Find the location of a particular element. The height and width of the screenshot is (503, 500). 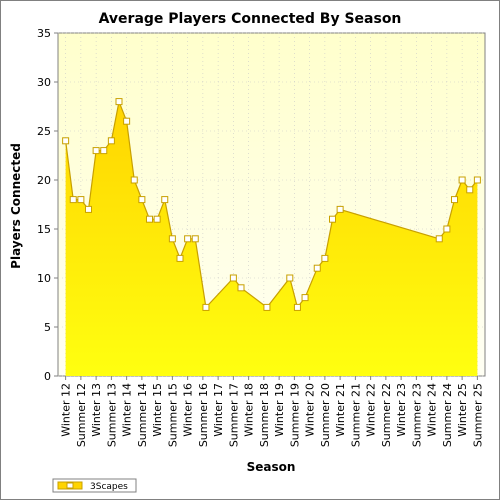

x-tick-label: Summer 22 is located at coordinates (386, 415).